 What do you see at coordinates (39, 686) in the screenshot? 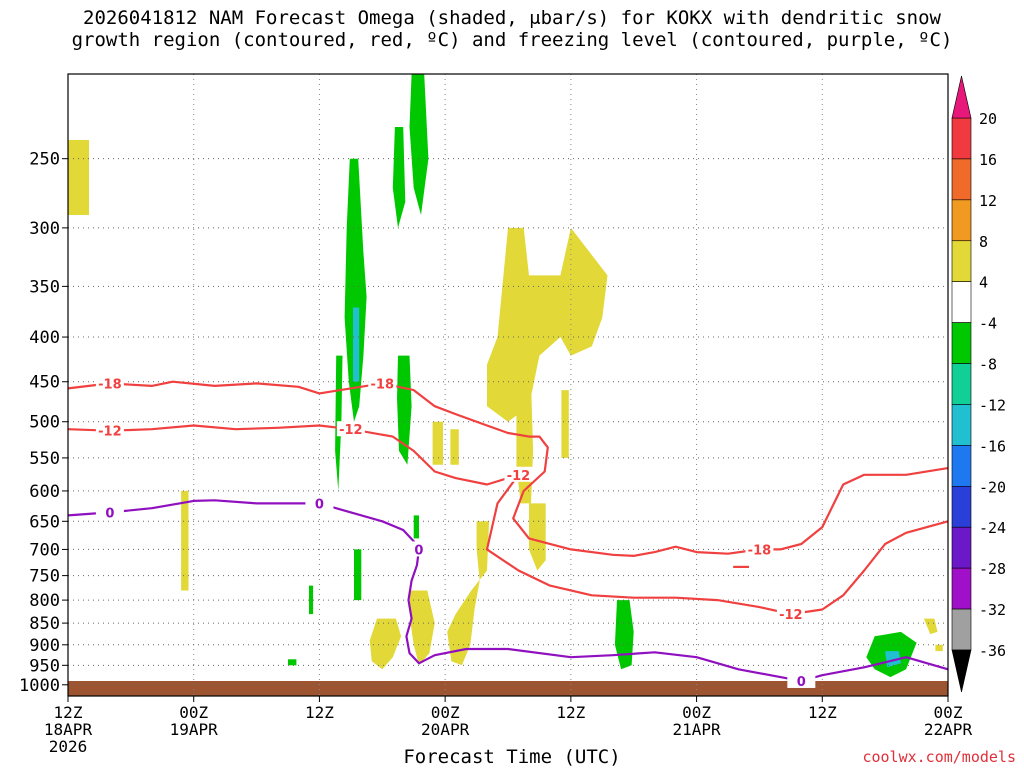
I see `y-tick-label: 1000` at bounding box center [39, 686].